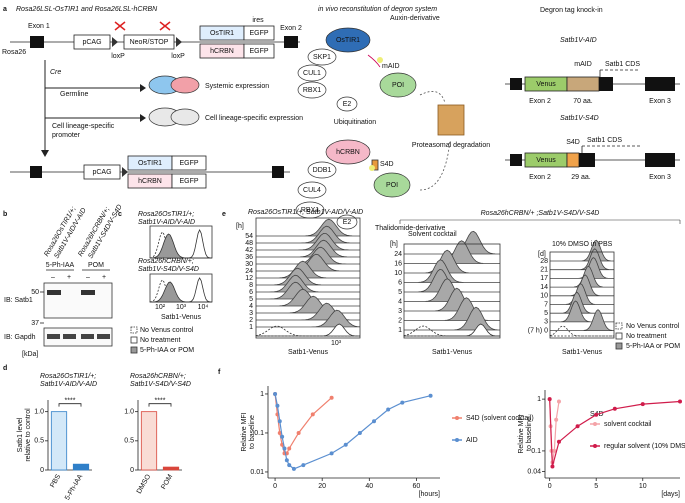 The image size is (685, 503). What do you see at coordinates (573, 142) in the screenshot?
I see `label: S4D` at bounding box center [573, 142].